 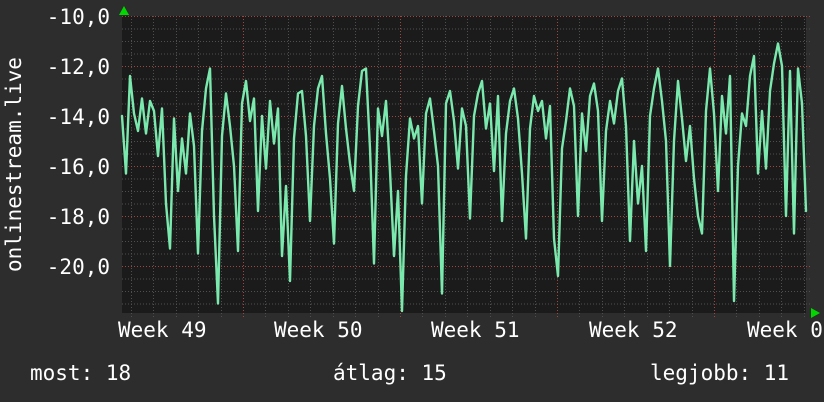 What do you see at coordinates (78, 117) in the screenshot?
I see `y-tick-label: -14,0` at bounding box center [78, 117].